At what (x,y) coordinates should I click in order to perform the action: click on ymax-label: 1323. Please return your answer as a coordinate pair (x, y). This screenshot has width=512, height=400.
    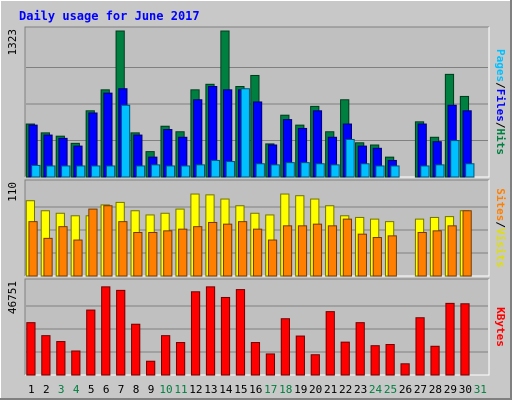
    Looking at the image, I should click on (12, 42).